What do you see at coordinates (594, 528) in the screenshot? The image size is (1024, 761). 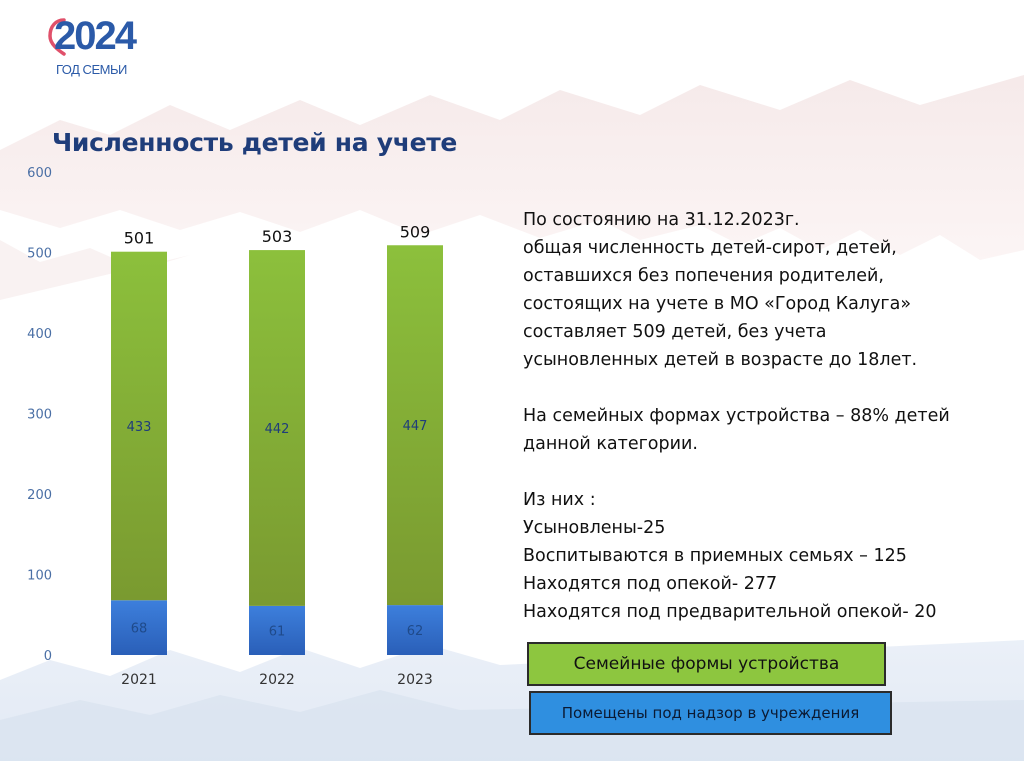 I see `breakdown-line-1: Усыновлены-25` at bounding box center [594, 528].